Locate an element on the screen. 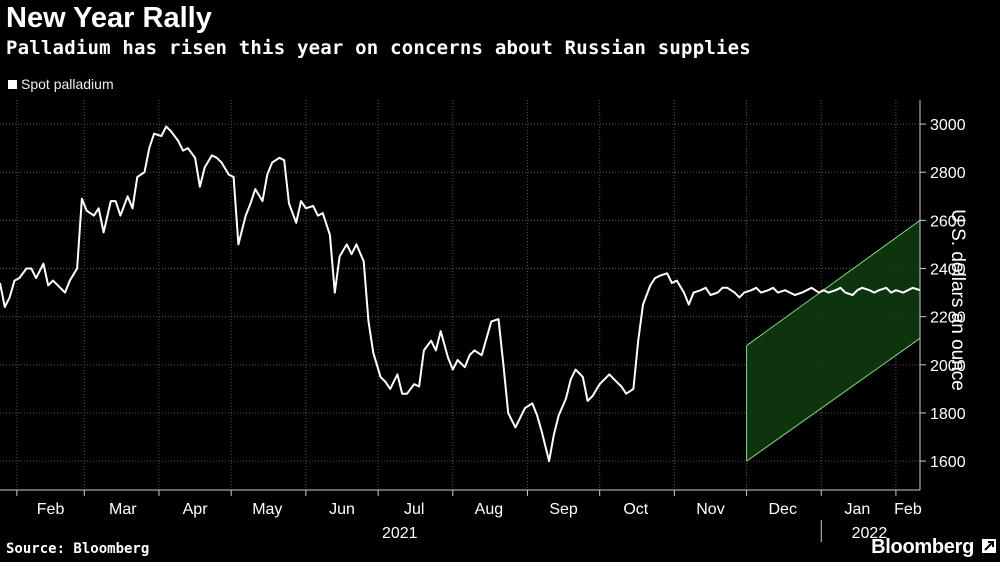 This screenshot has height=562, width=1000. y-tick-label: 1800 is located at coordinates (948, 414).